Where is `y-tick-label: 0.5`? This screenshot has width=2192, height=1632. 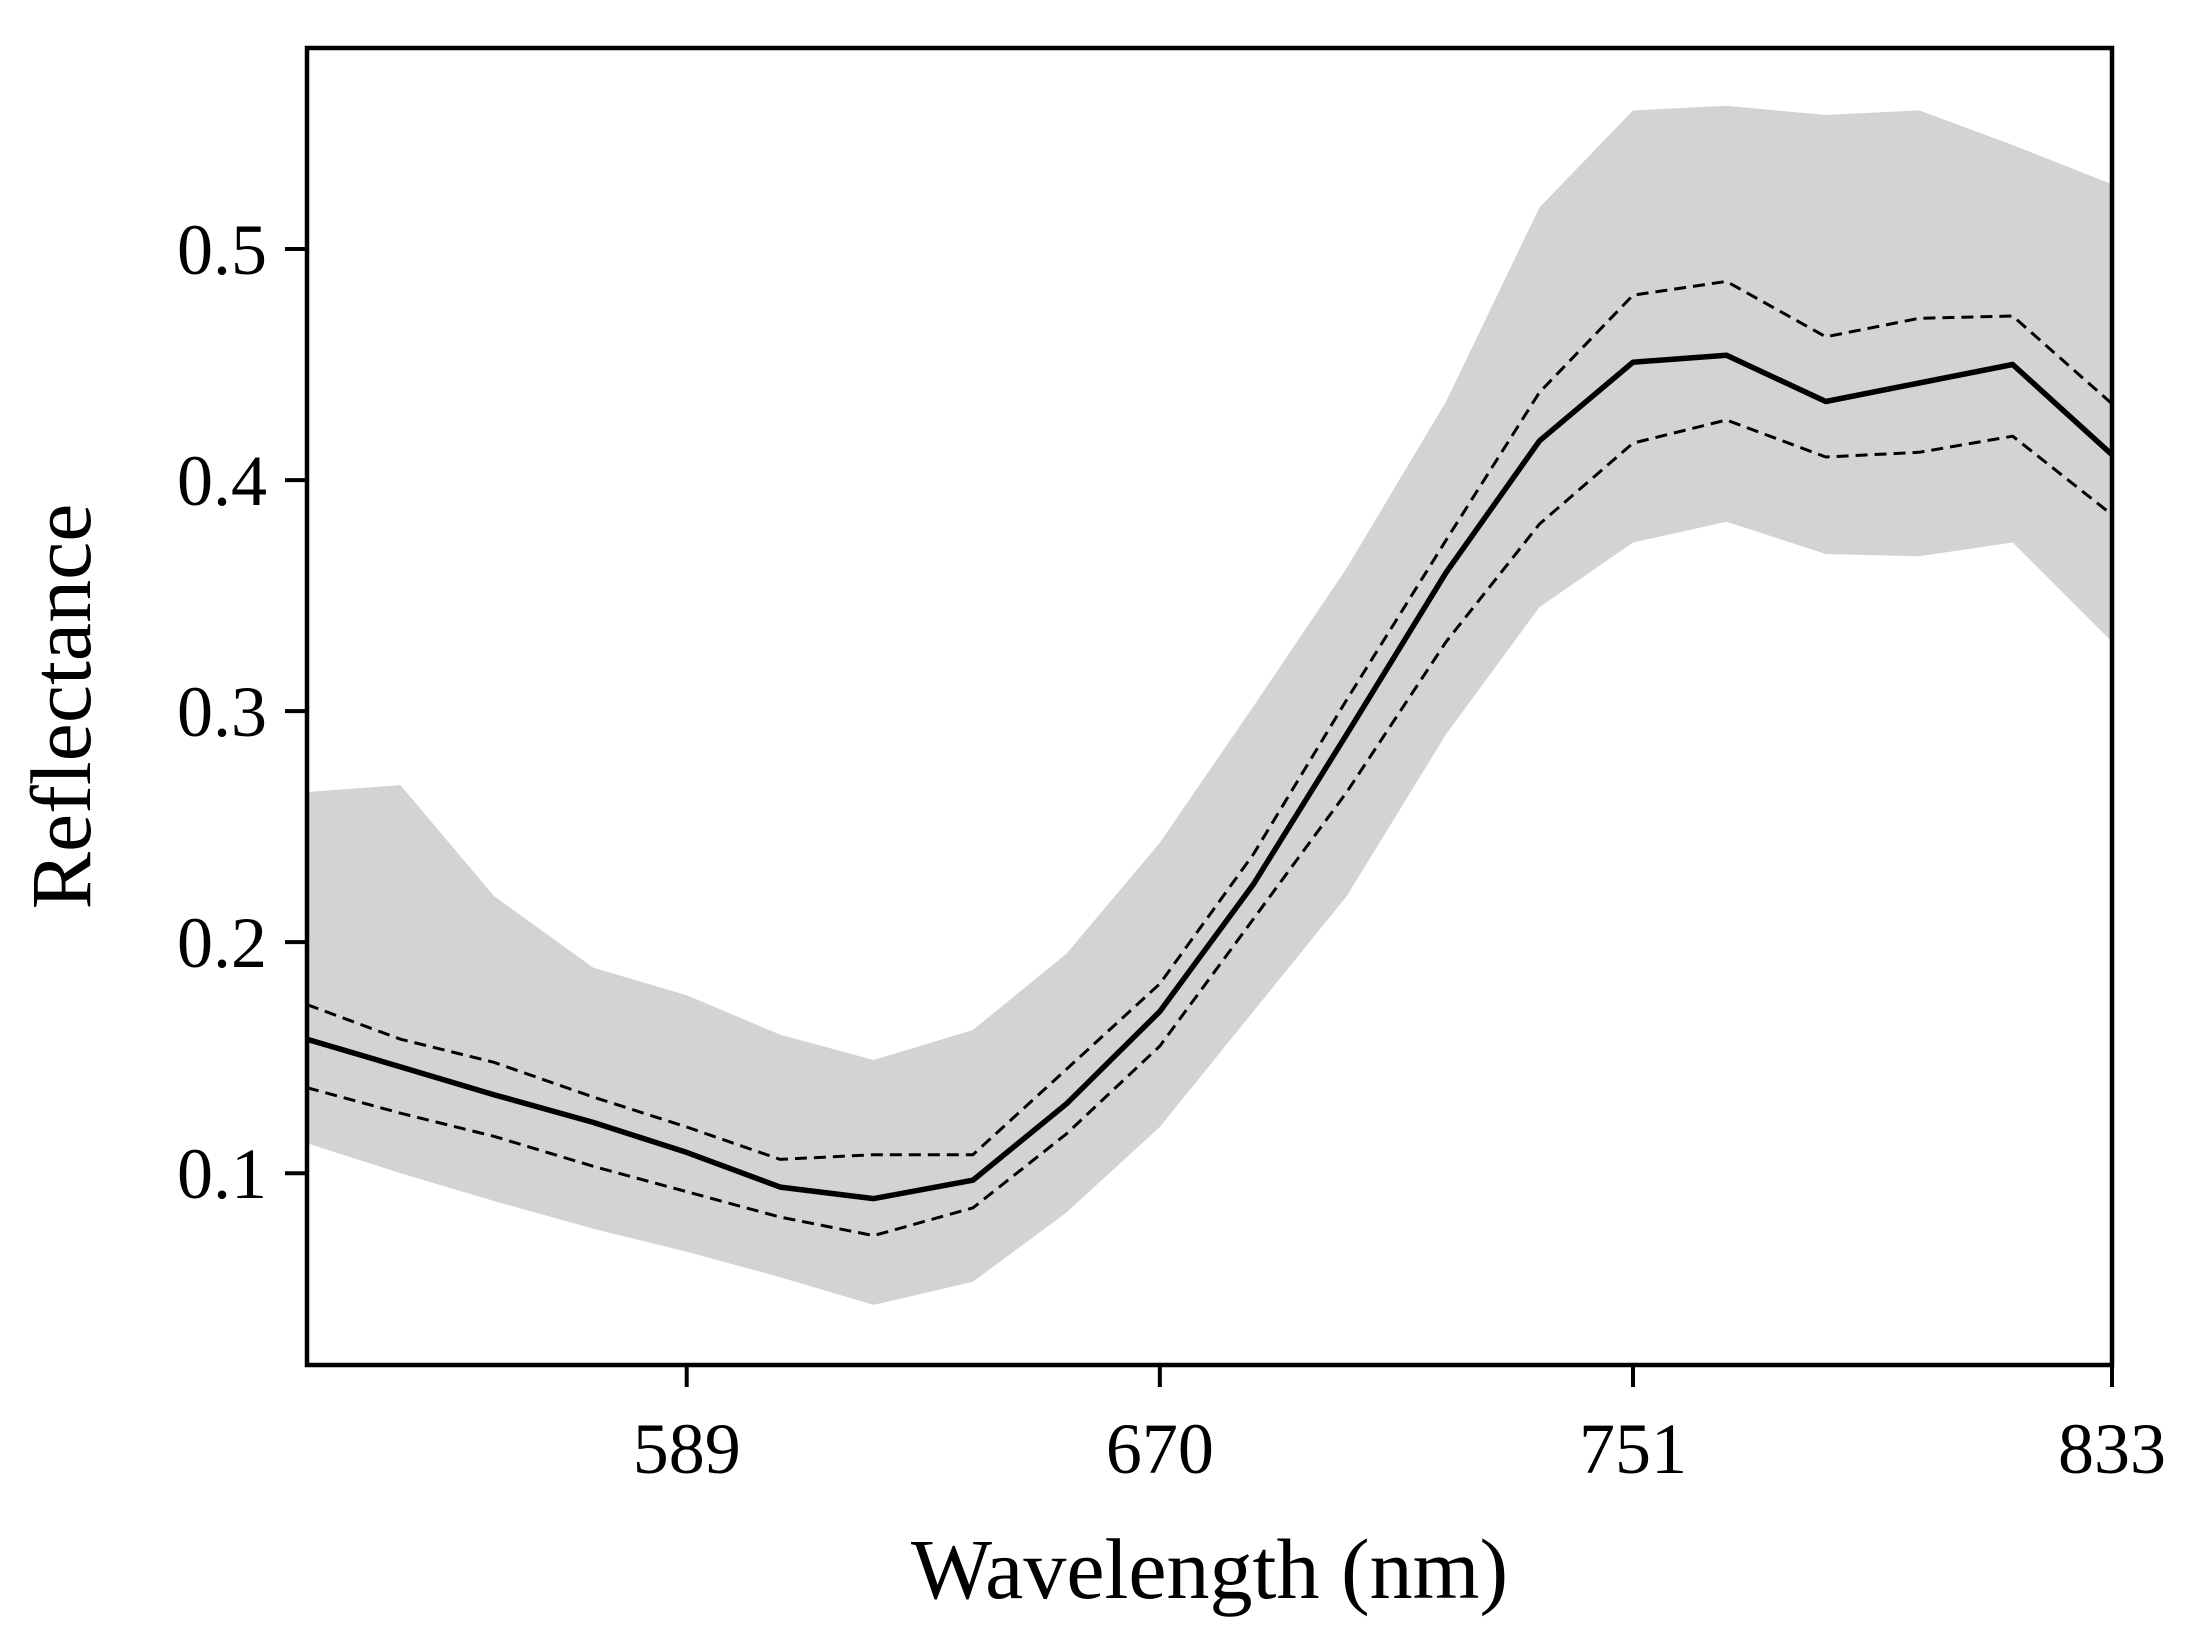 y-tick-label: 0.5 is located at coordinates (222, 250).